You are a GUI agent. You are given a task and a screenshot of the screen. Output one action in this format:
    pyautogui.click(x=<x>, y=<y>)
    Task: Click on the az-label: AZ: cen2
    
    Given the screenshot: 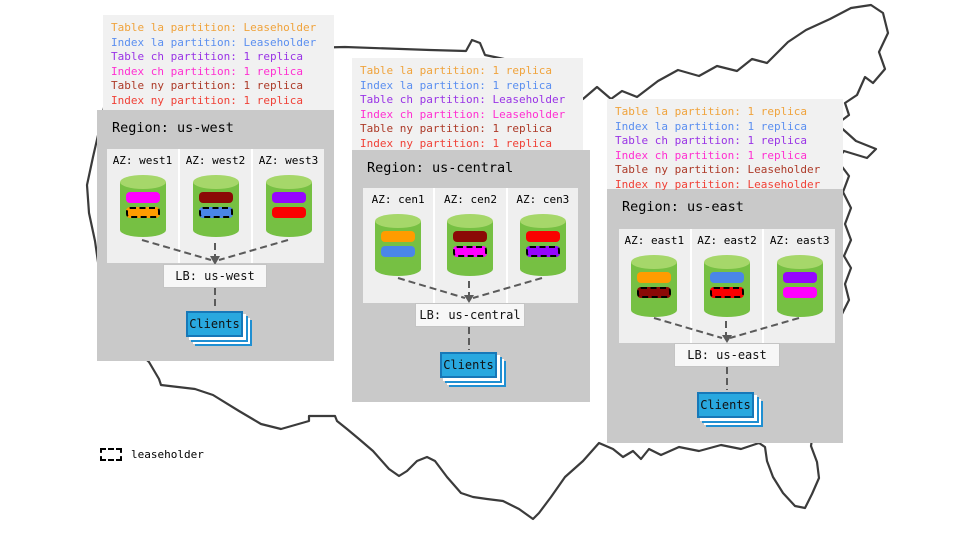 What is the action you would take?
    pyautogui.click(x=470, y=199)
    